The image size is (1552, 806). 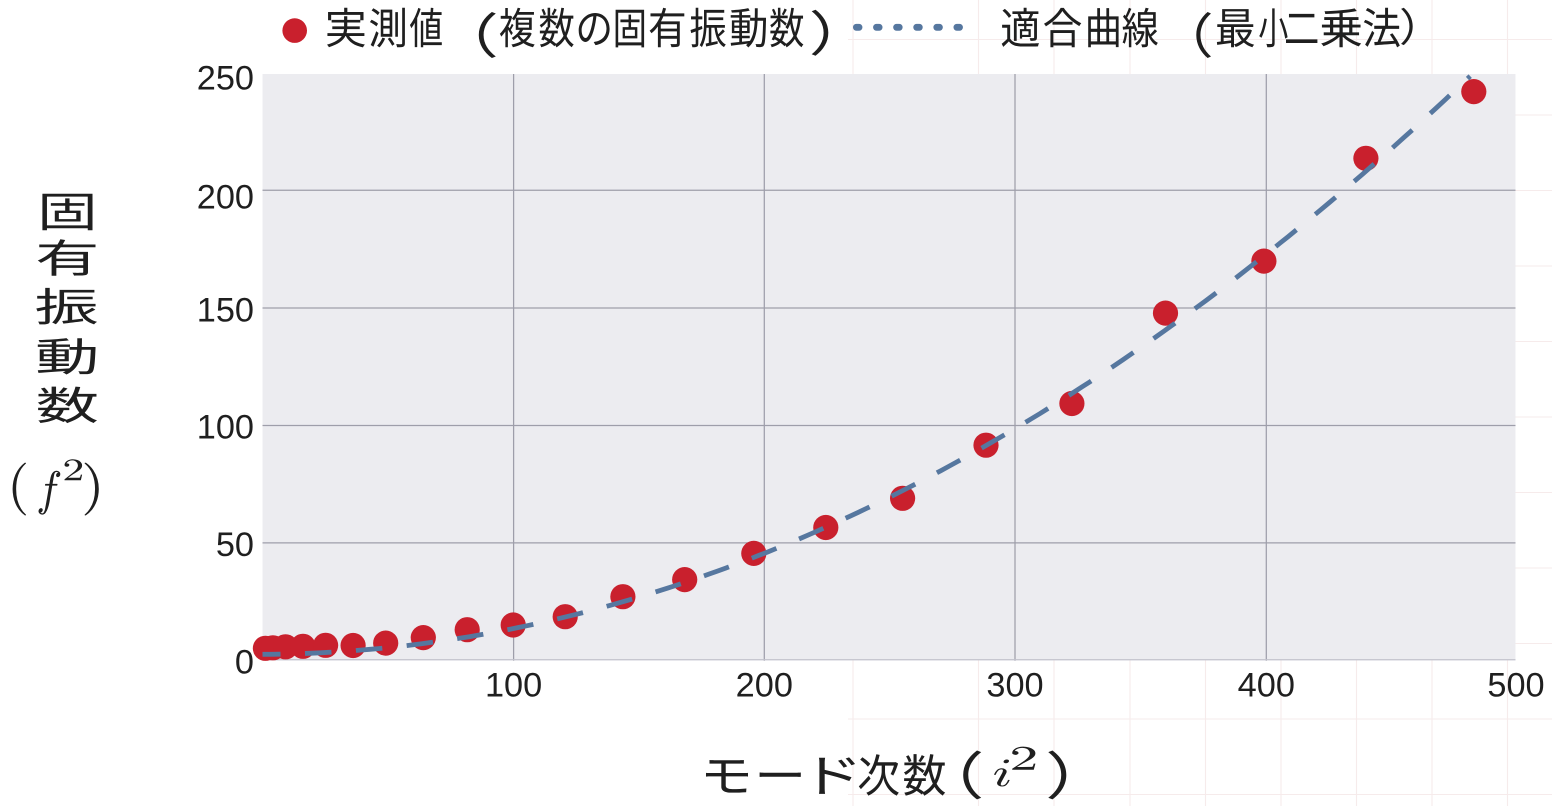 What do you see at coordinates (235, 545) in the screenshot?
I see `svg-text: 50` at bounding box center [235, 545].